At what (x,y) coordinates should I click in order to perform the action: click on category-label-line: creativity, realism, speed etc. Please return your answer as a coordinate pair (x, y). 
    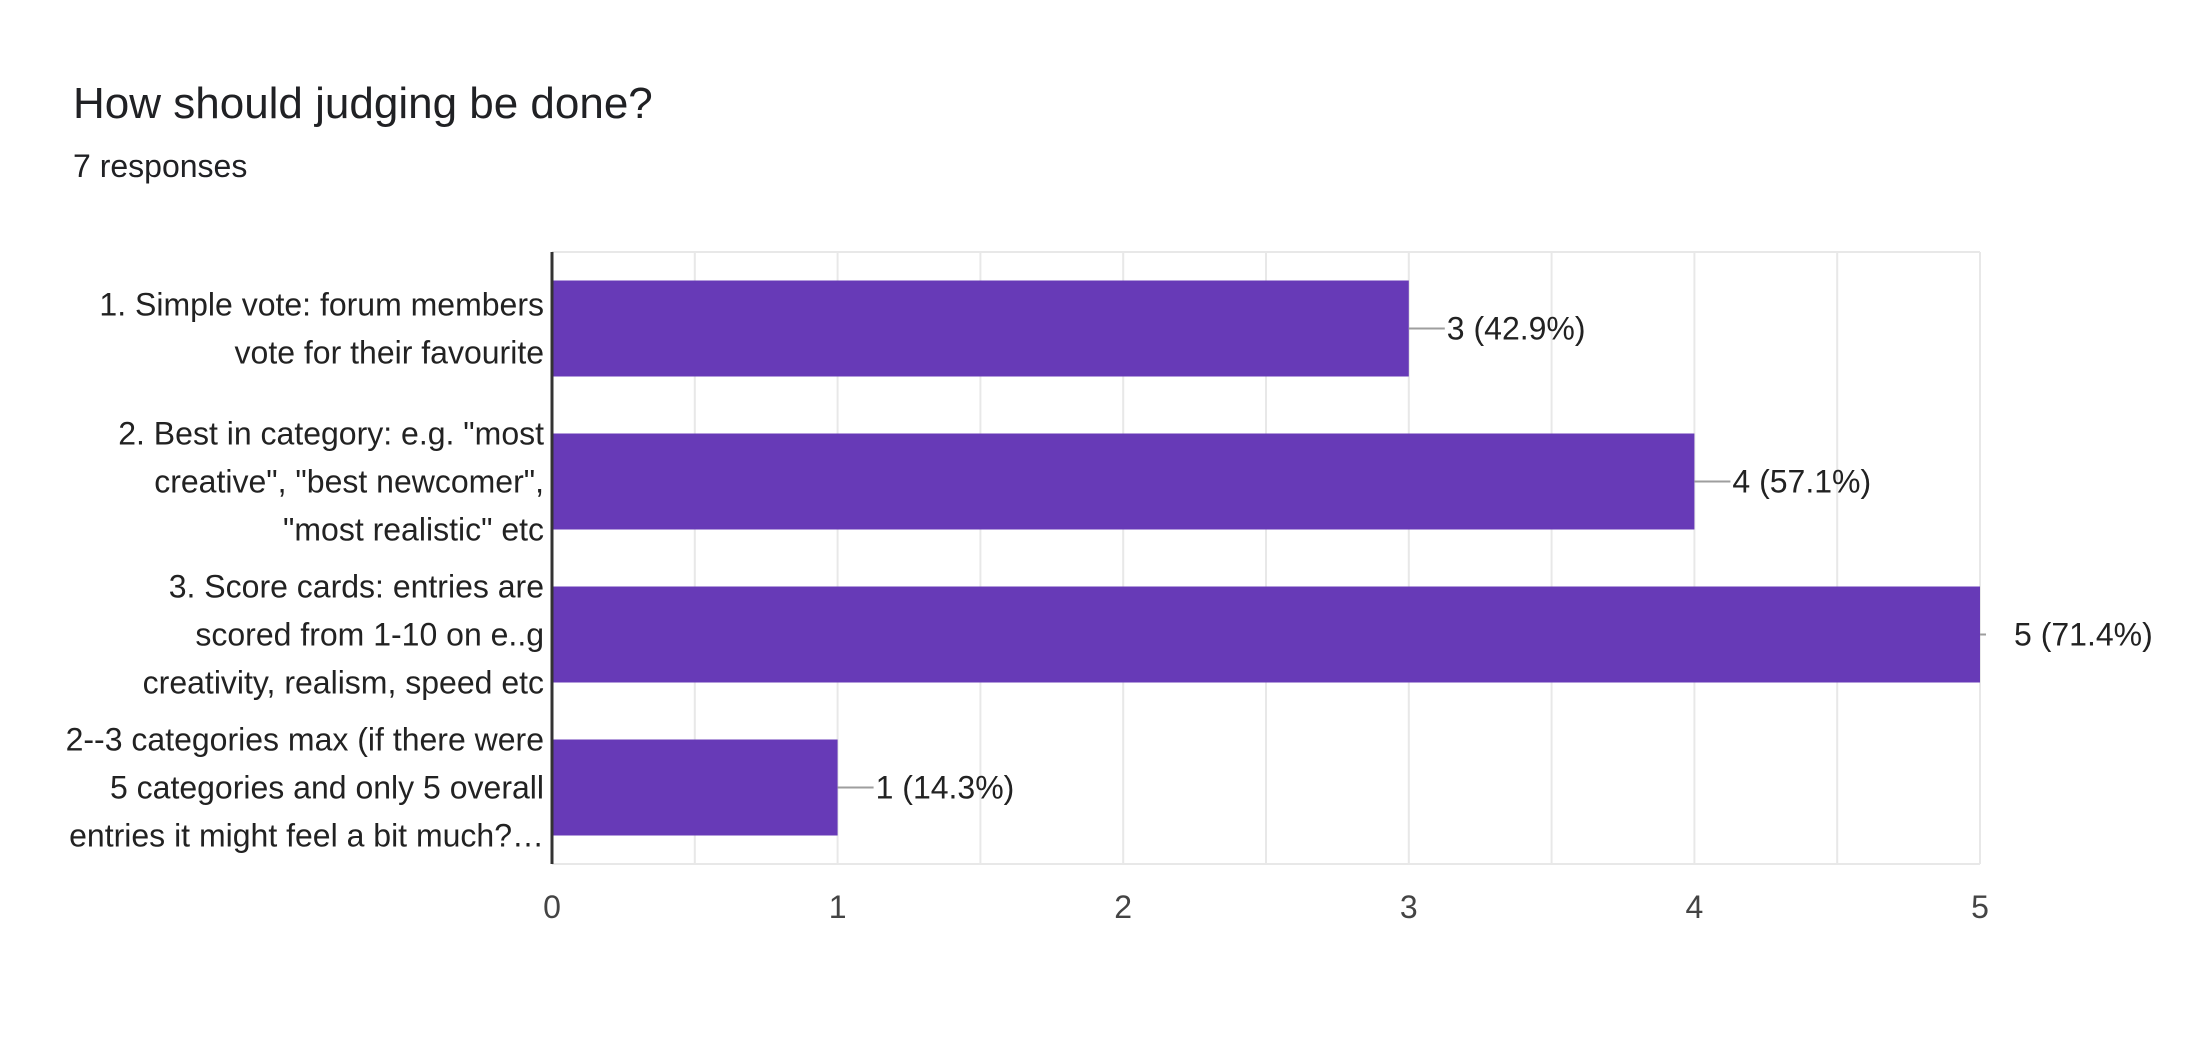
    Looking at the image, I should click on (343, 683).